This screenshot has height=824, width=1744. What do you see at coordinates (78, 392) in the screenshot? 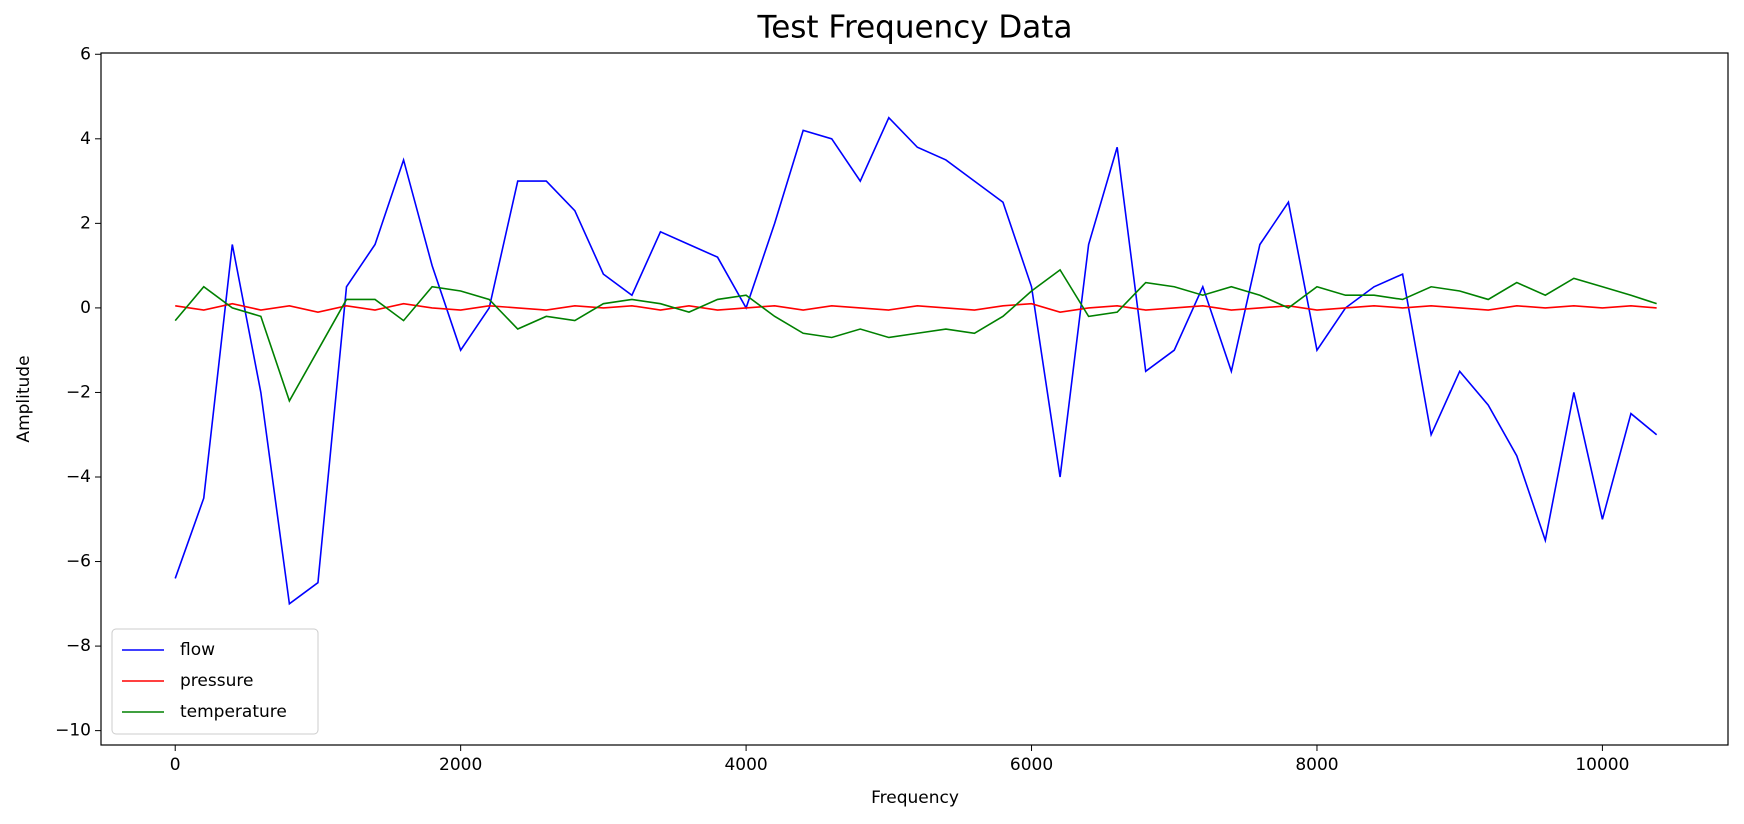
I see `y-tick-label: −2` at bounding box center [78, 392].